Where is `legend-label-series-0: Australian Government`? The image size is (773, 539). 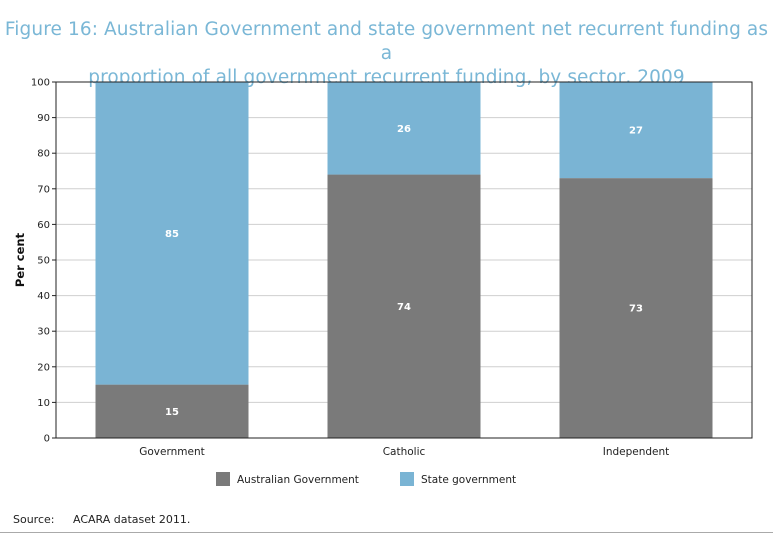
legend-label-series-0: Australian Government is located at coordinates (298, 480).